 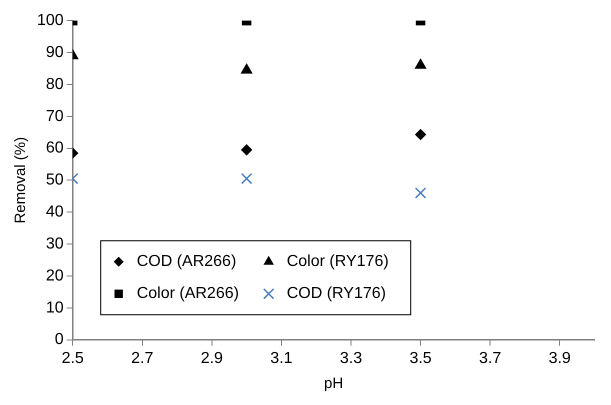 What do you see at coordinates (55, 307) in the screenshot?
I see `y-tick-label: 10` at bounding box center [55, 307].